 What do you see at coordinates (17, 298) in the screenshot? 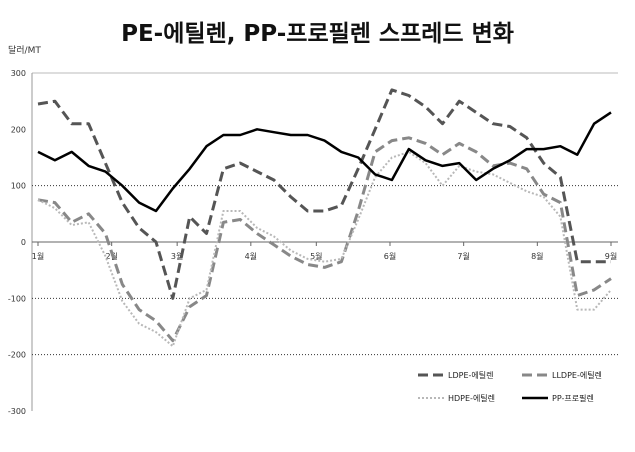
I see `y-tick-label: -100` at bounding box center [17, 298].